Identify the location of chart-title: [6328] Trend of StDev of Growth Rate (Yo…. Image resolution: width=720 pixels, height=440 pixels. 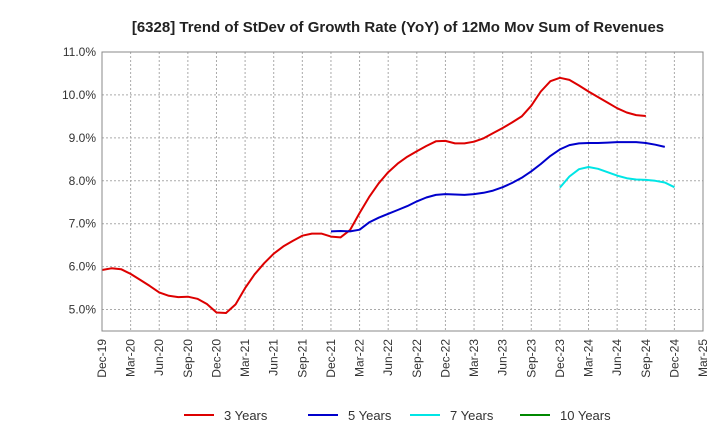
(398, 27).